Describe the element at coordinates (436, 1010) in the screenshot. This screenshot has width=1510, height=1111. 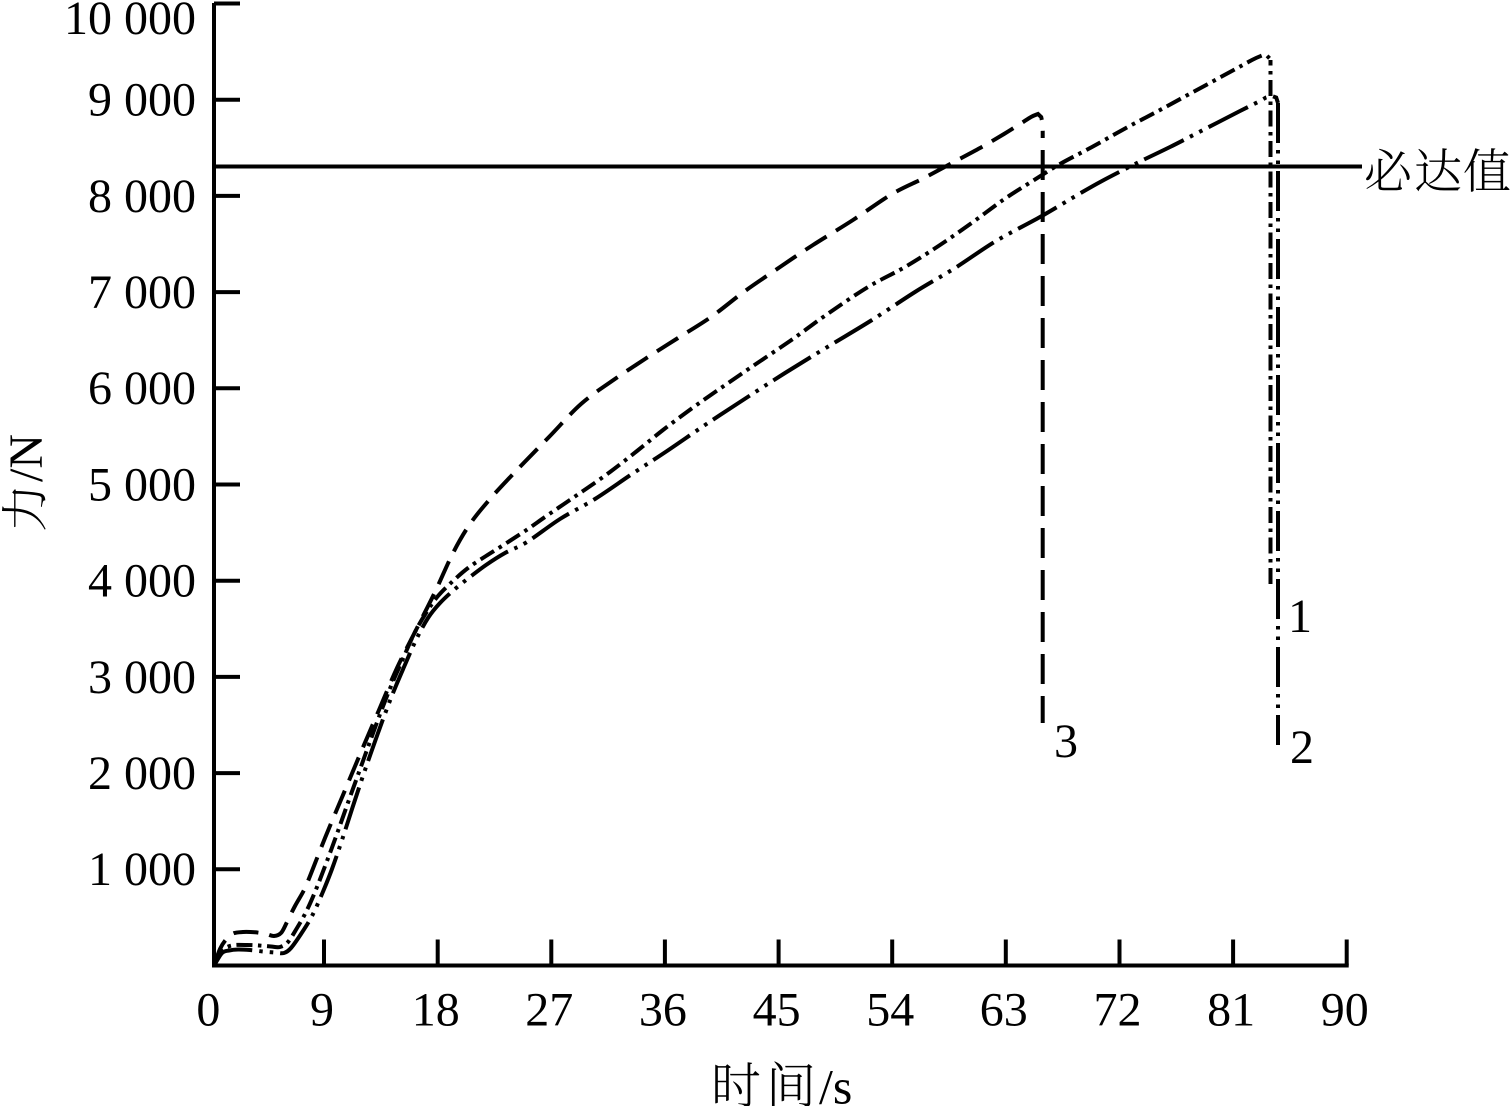
I see `svg-text: 18` at that location.